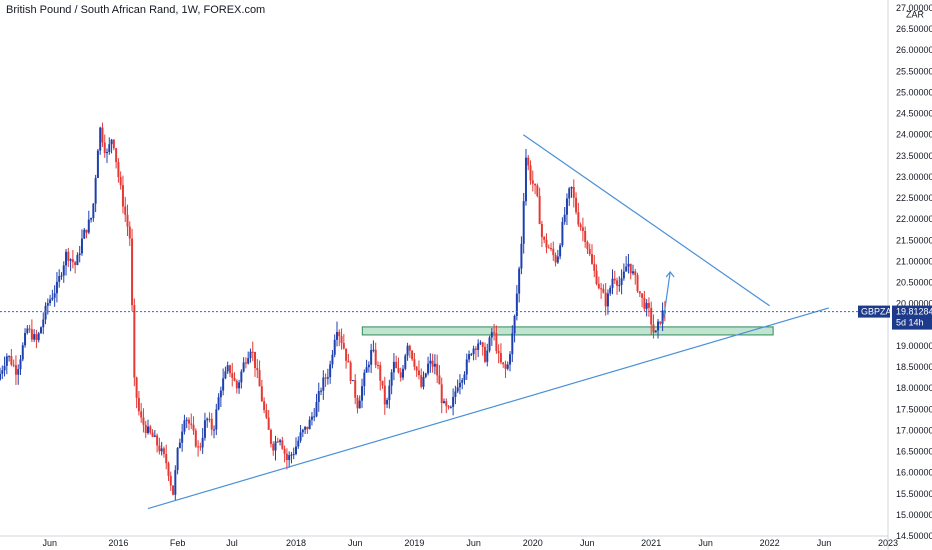  I want to click on y-tick-label: 24.50000, so click(914, 114).